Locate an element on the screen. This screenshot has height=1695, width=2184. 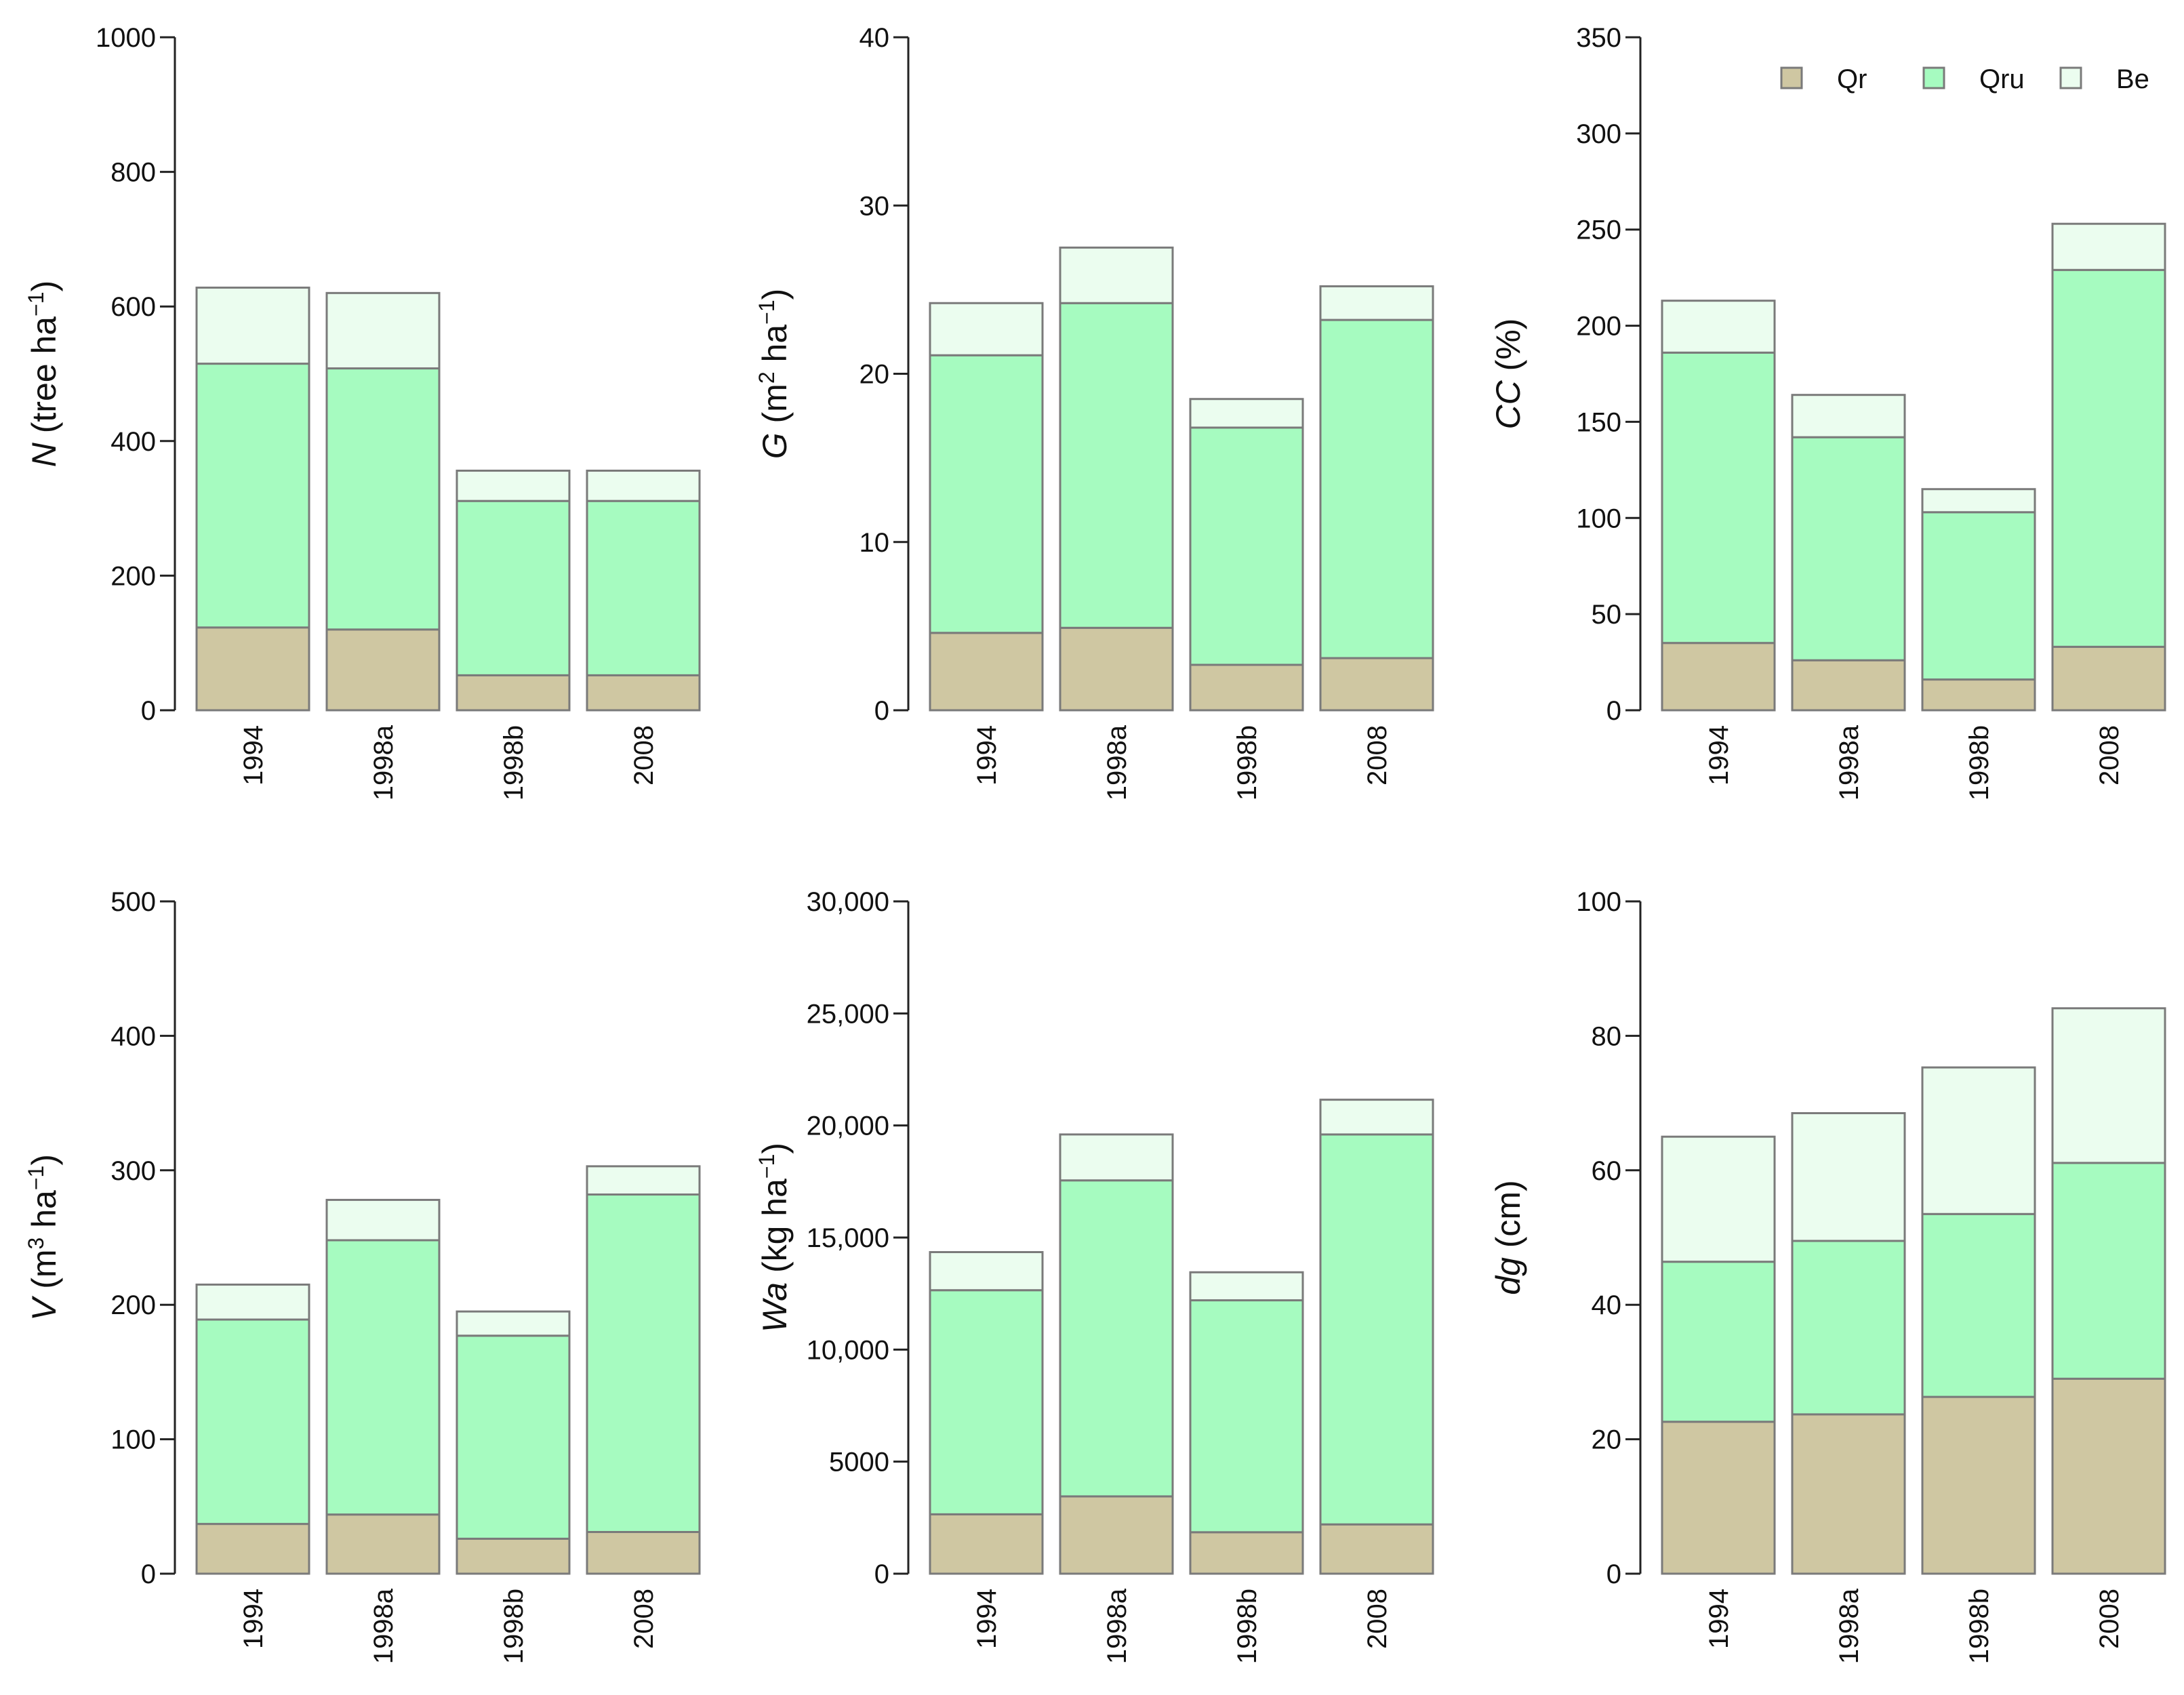
bar-G-1998a-Qr is located at coordinates (1116, 669).